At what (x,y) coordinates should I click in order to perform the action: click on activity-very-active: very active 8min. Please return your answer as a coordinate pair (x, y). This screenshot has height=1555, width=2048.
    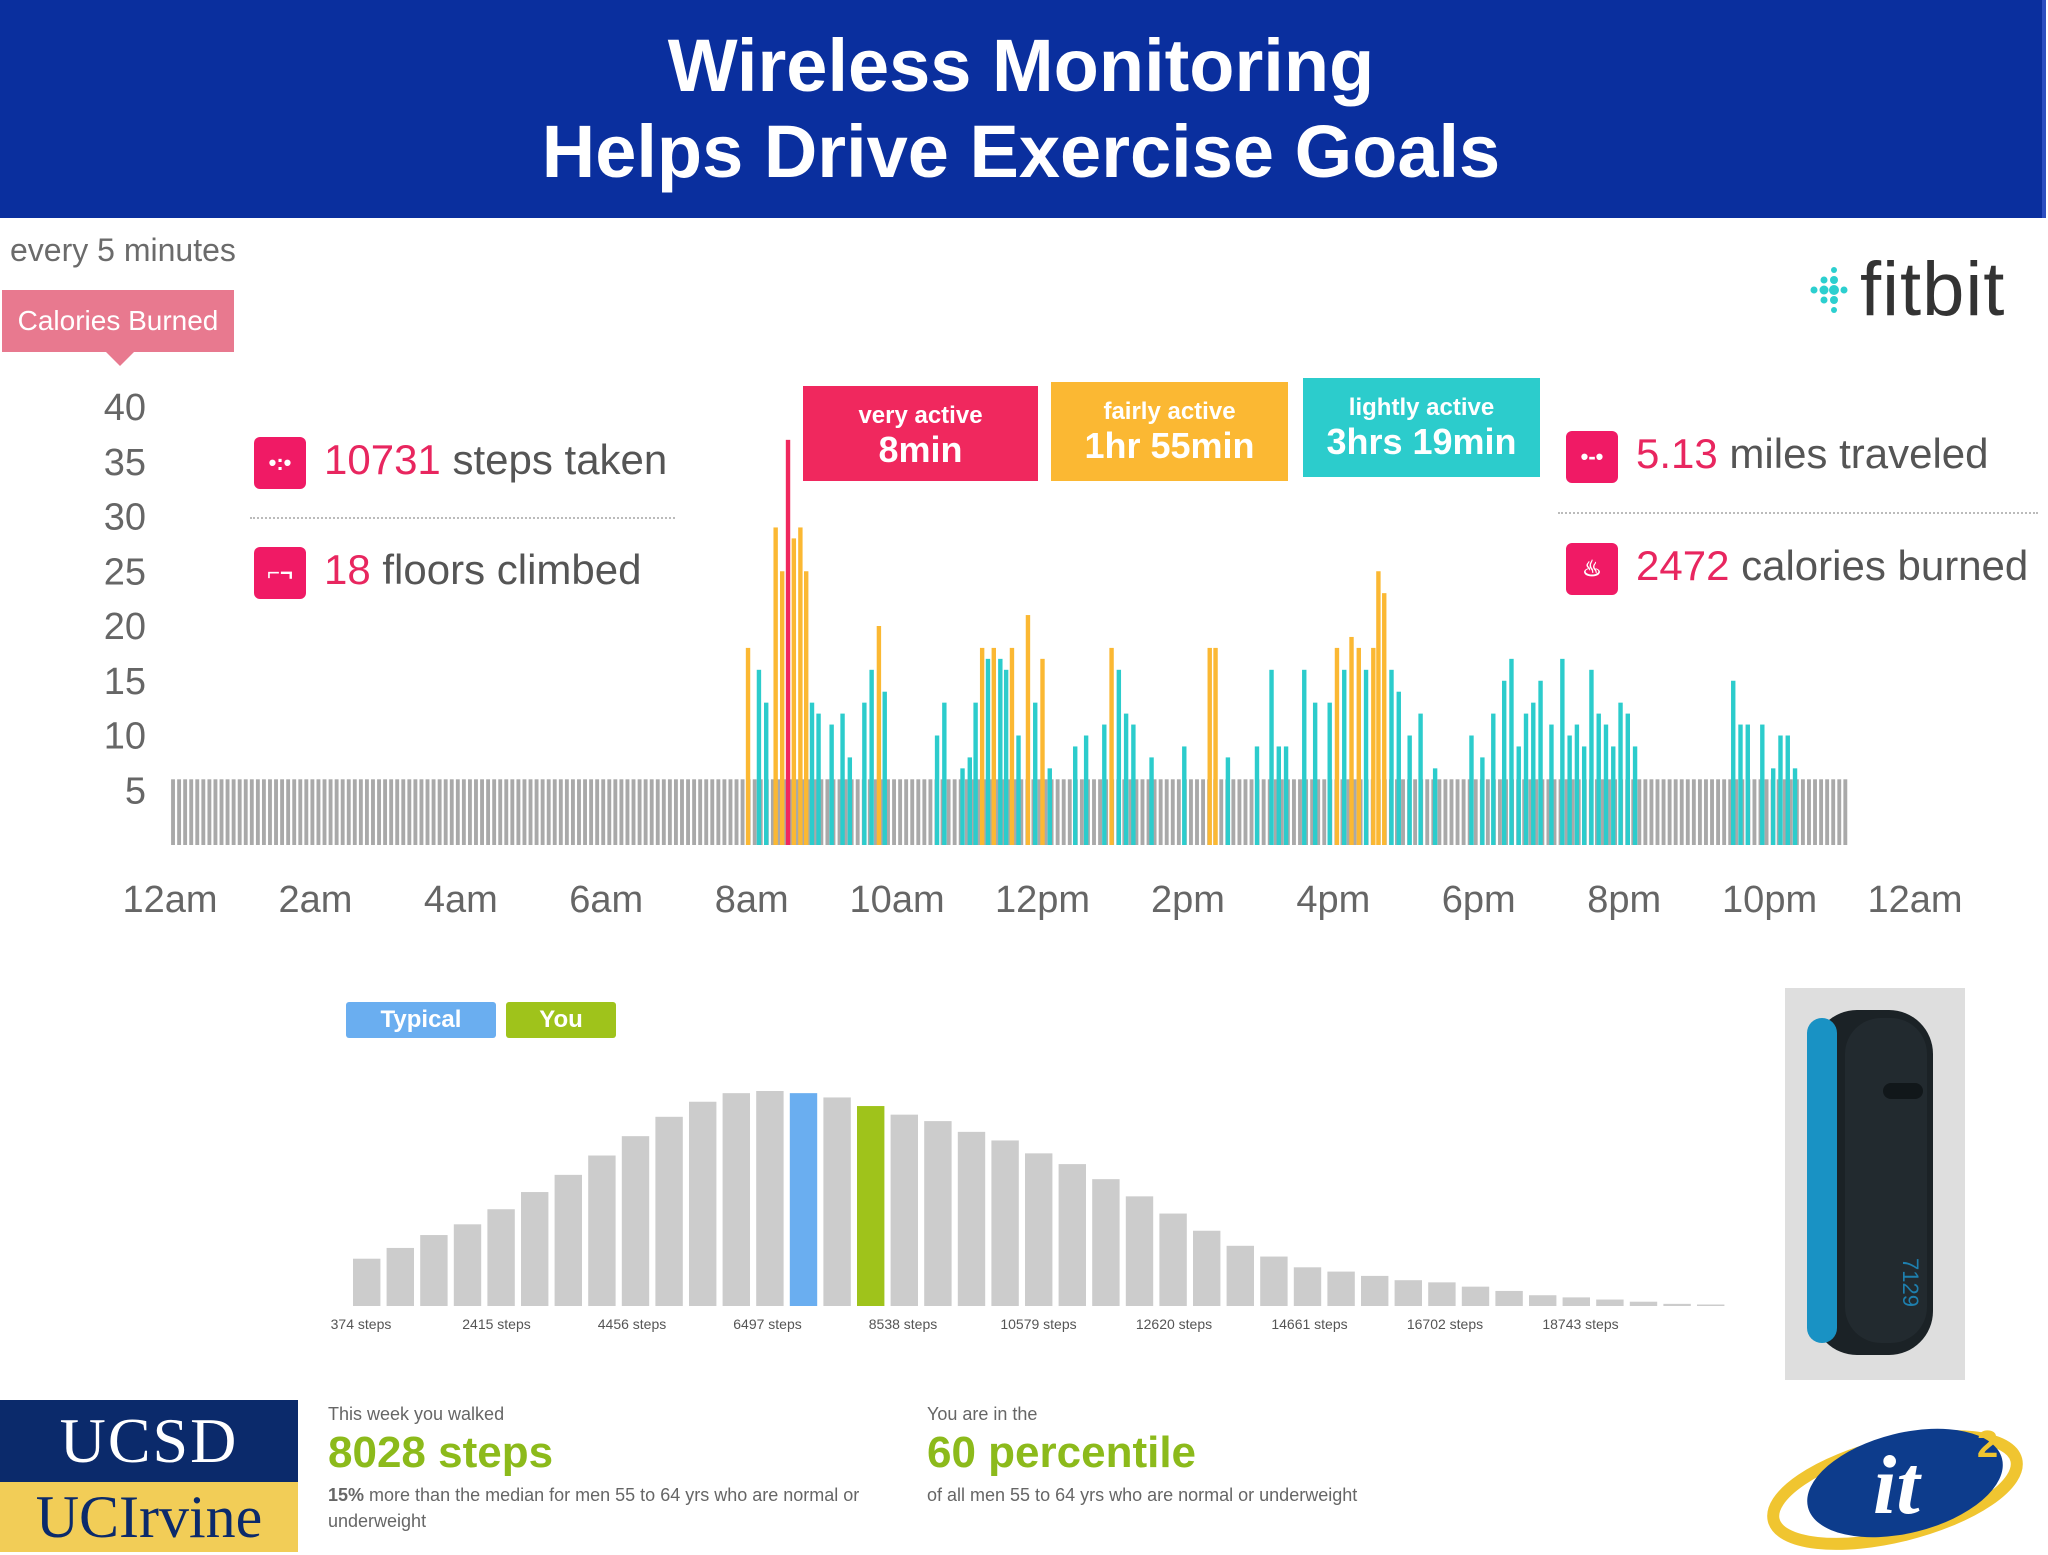
    Looking at the image, I should click on (920, 433).